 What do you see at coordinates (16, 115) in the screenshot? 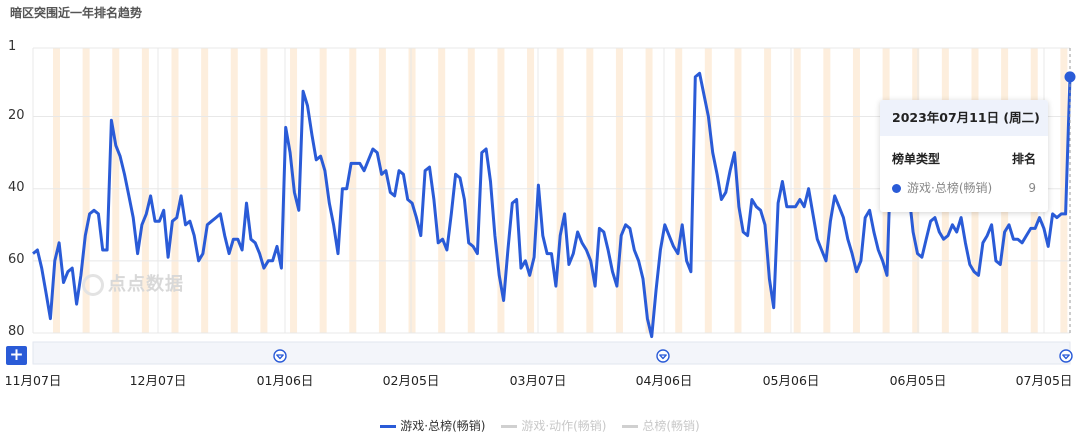
I see `y-tick-label: 20` at bounding box center [16, 115].